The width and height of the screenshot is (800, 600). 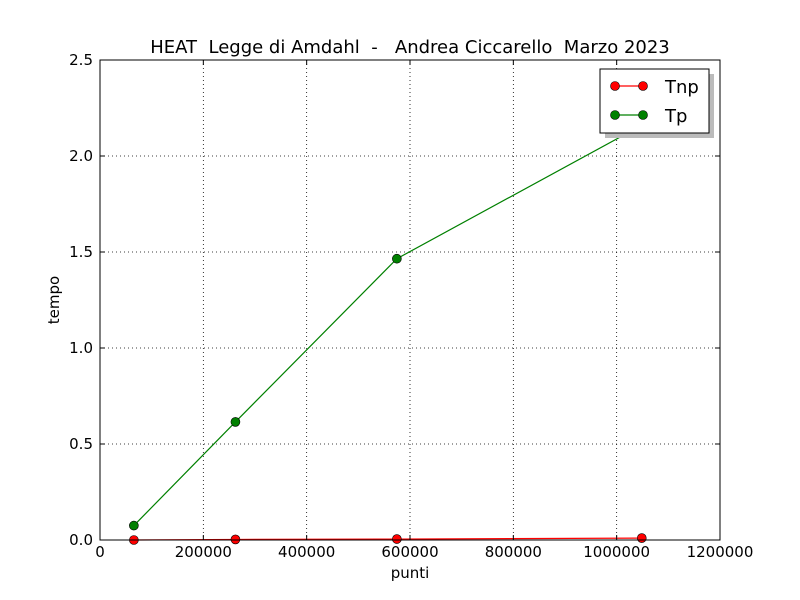 I want to click on legend-label-tnp: Tnp, so click(x=681, y=87).